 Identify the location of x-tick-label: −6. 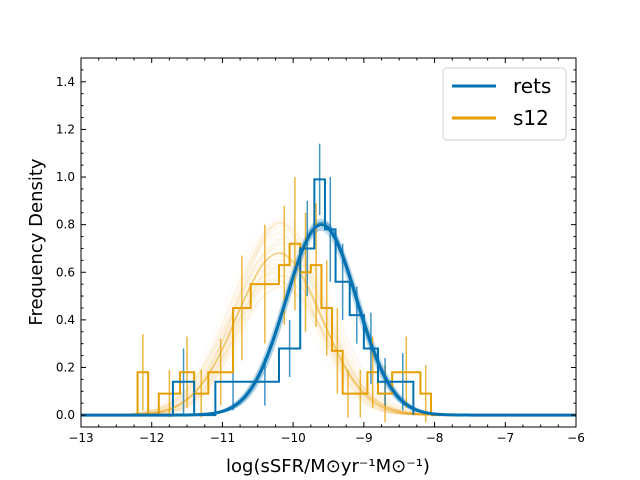
(576, 438).